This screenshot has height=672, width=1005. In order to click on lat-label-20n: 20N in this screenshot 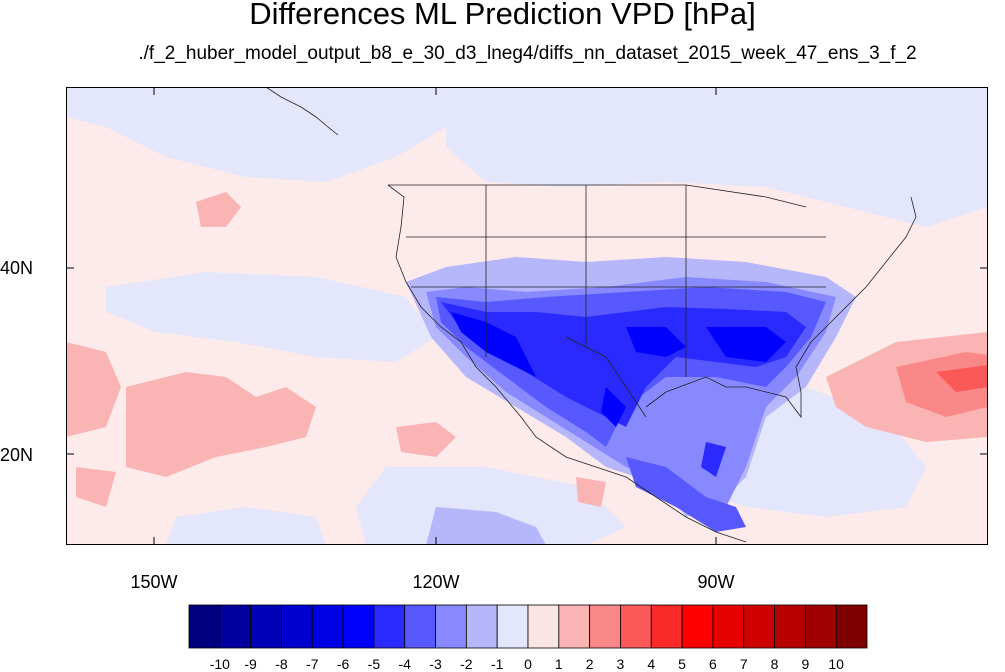, I will do `click(17, 455)`.